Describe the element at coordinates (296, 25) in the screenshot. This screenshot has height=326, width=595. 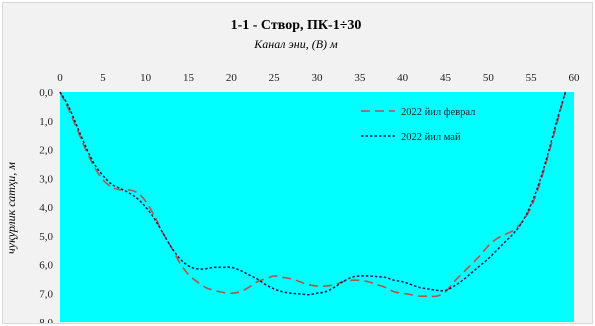
I see `chart-title: 1-1 - Створ, ПК-1÷30` at that location.